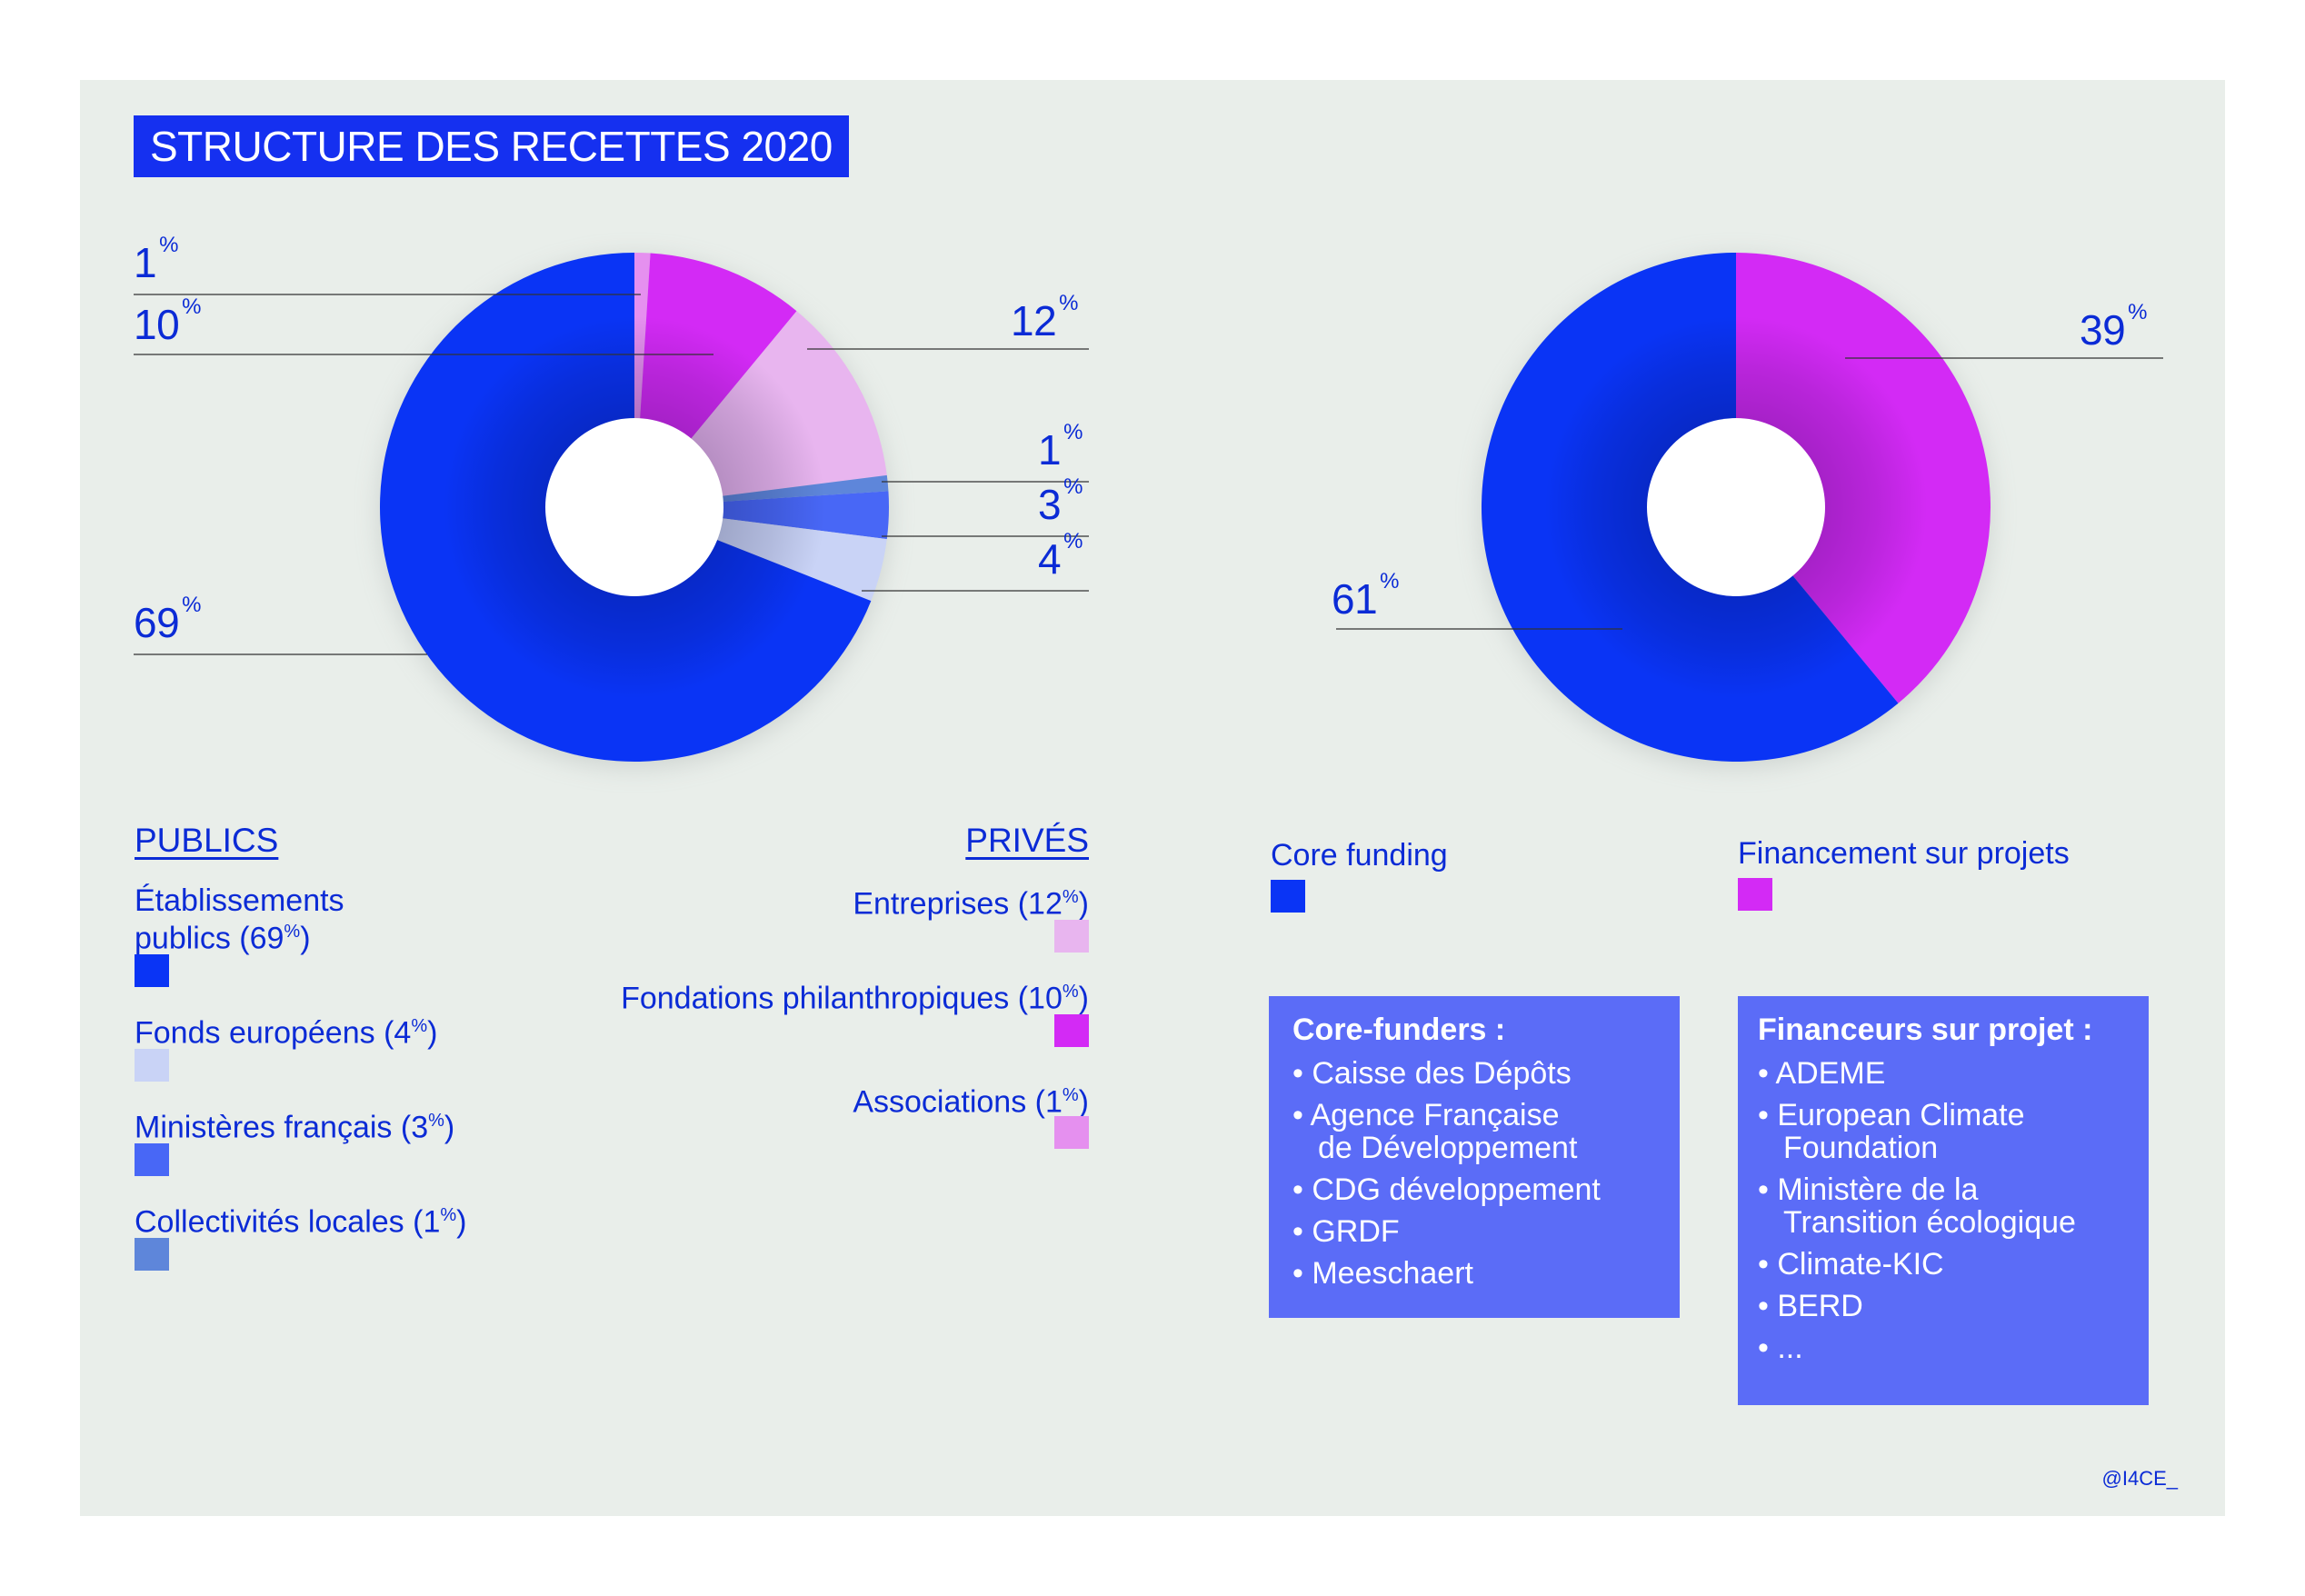 Image resolution: width=2305 pixels, height=1596 pixels. I want to click on legend-swatch-collectivites, so click(152, 1254).